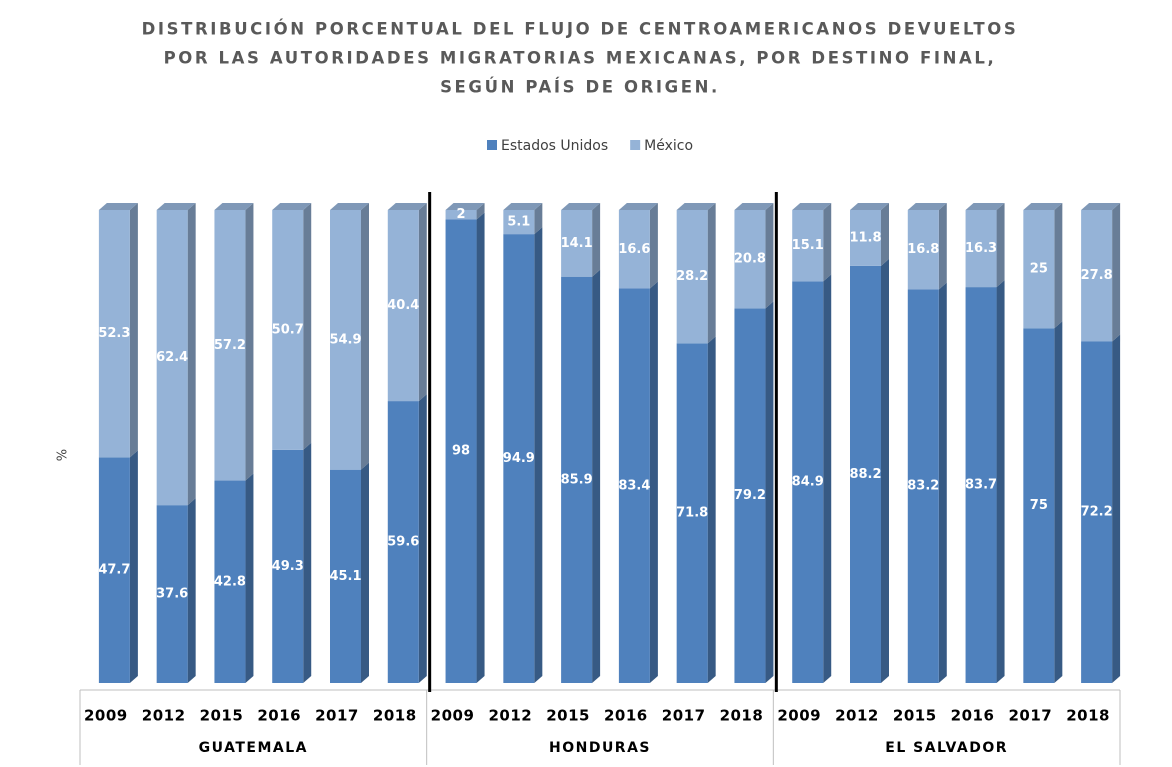 Image resolution: width=1172 pixels, height=767 pixels. What do you see at coordinates (750, 259) in the screenshot?
I see `data-label: 20.8` at bounding box center [750, 259].